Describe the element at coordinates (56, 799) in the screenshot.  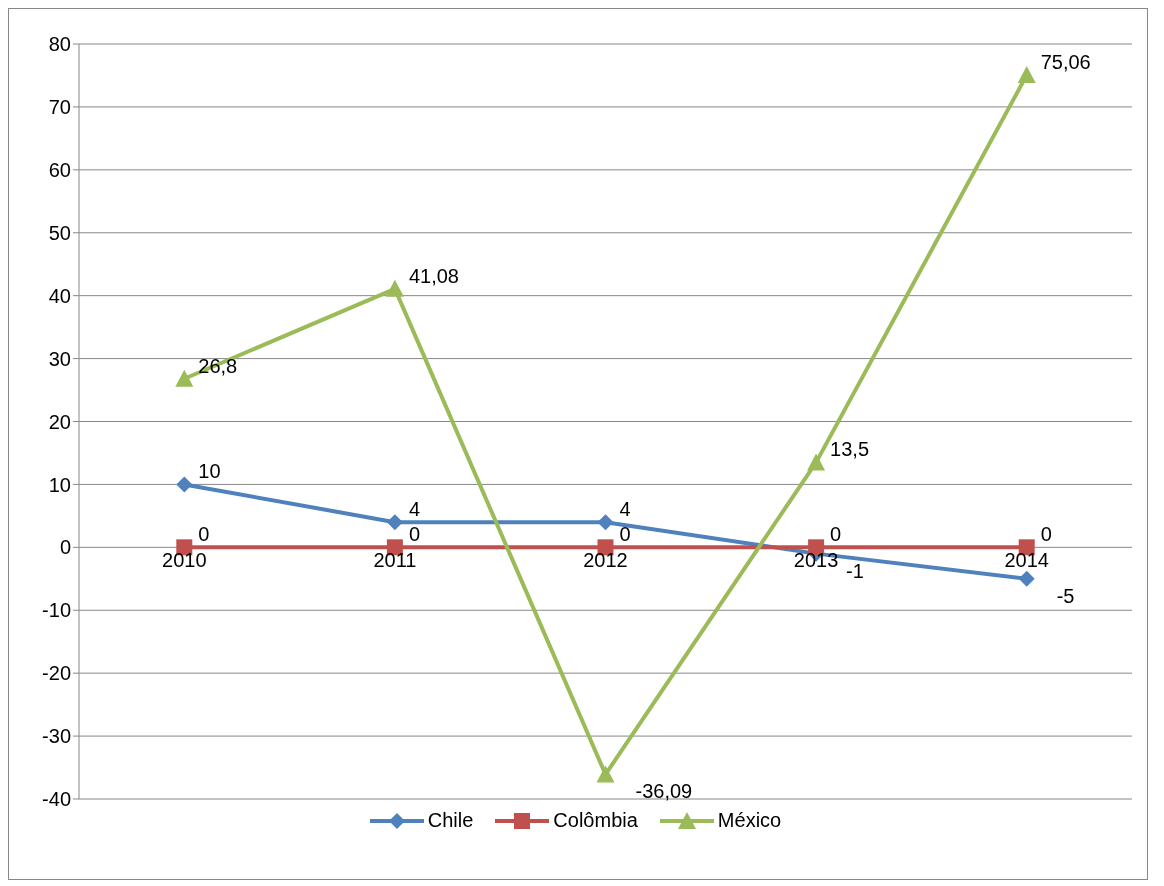
I see `y-tick-label: -40` at that location.